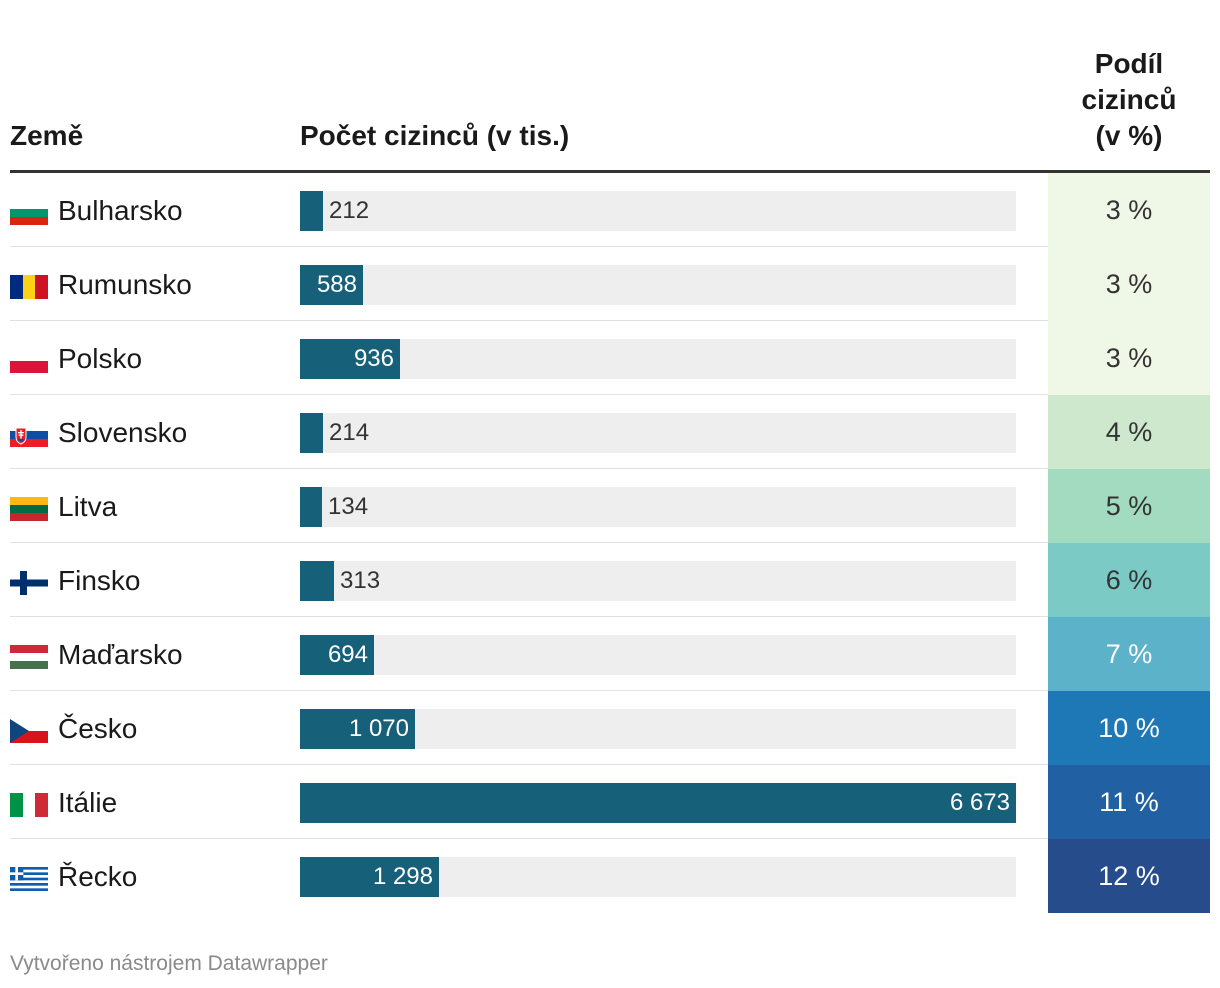  What do you see at coordinates (658, 655) in the screenshot?
I see `bar-track: 694` at bounding box center [658, 655].